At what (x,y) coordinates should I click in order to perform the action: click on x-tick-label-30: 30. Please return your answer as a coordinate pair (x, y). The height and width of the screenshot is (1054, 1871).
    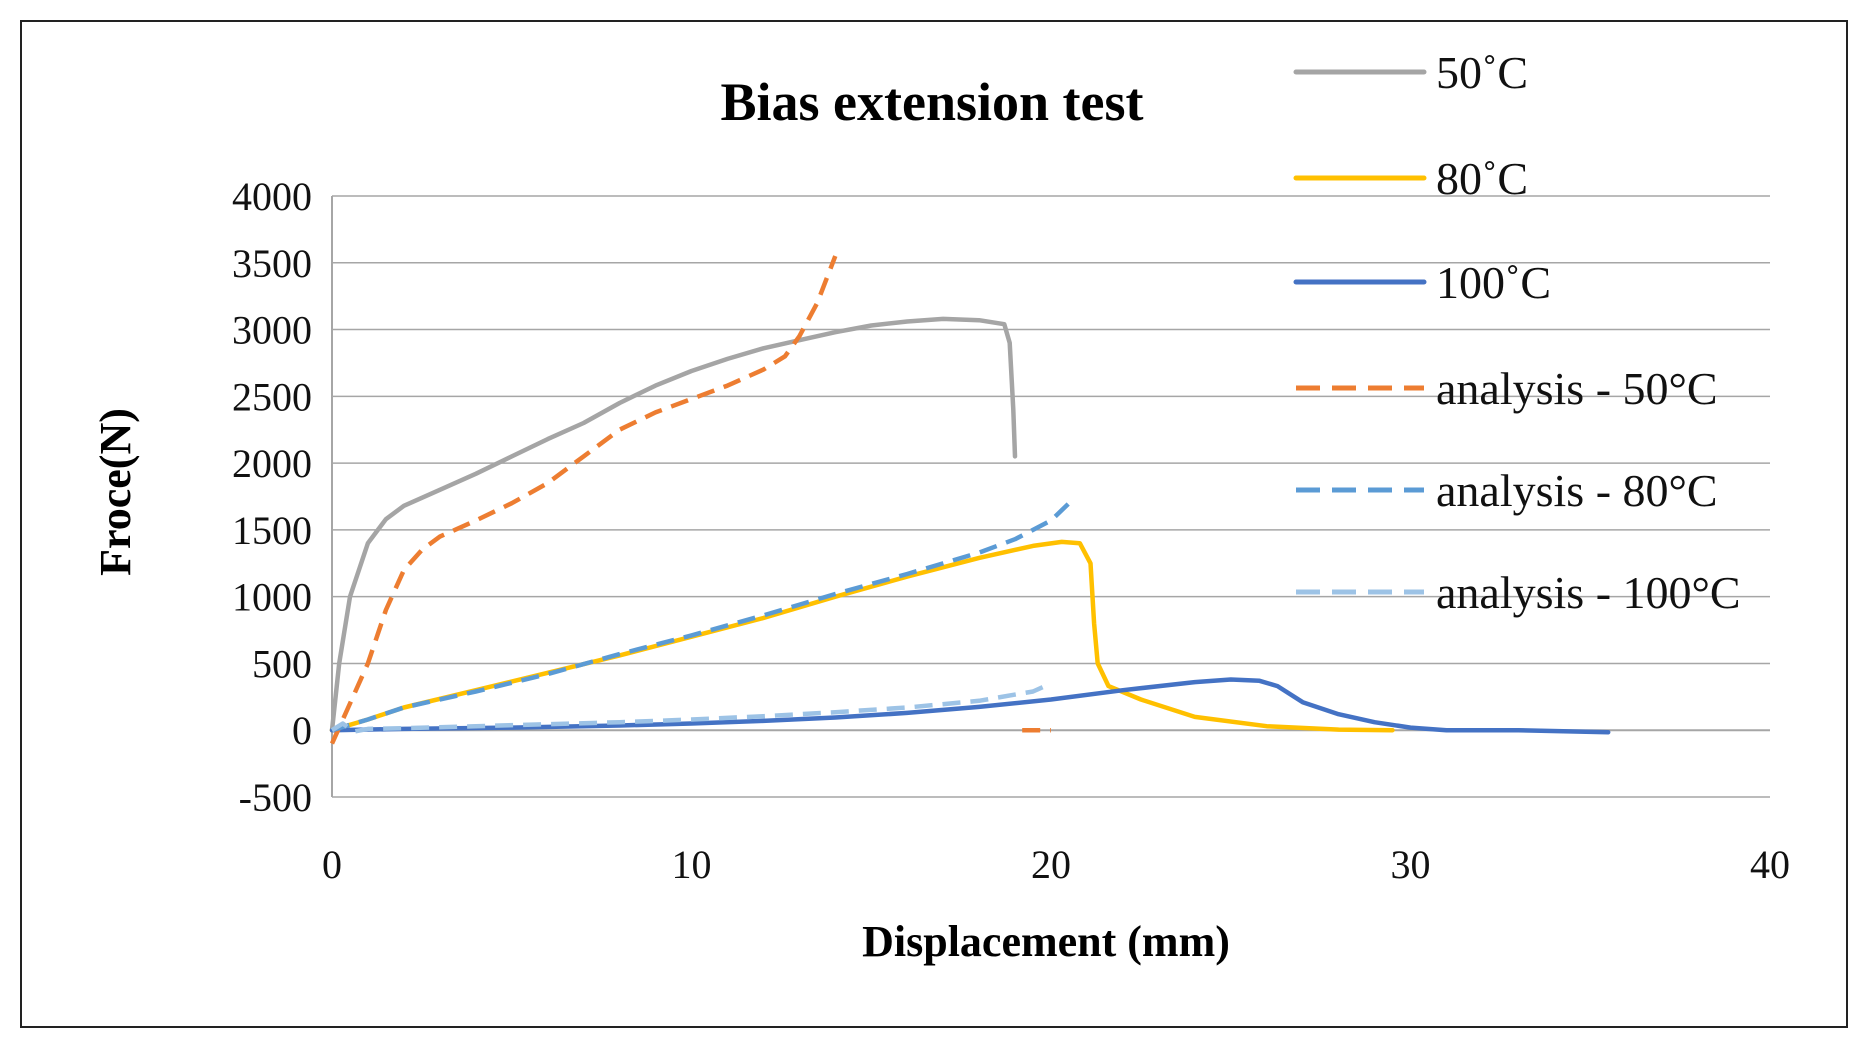
    Looking at the image, I should click on (1411, 864).